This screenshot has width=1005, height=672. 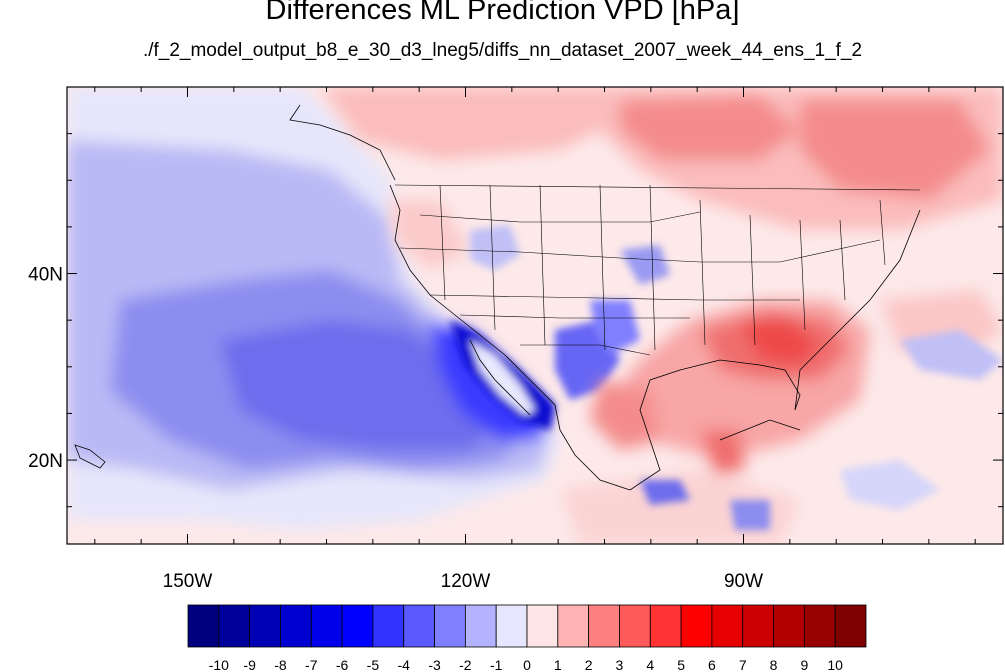 What do you see at coordinates (804, 664) in the screenshot?
I see `colorbar-label: 9` at bounding box center [804, 664].